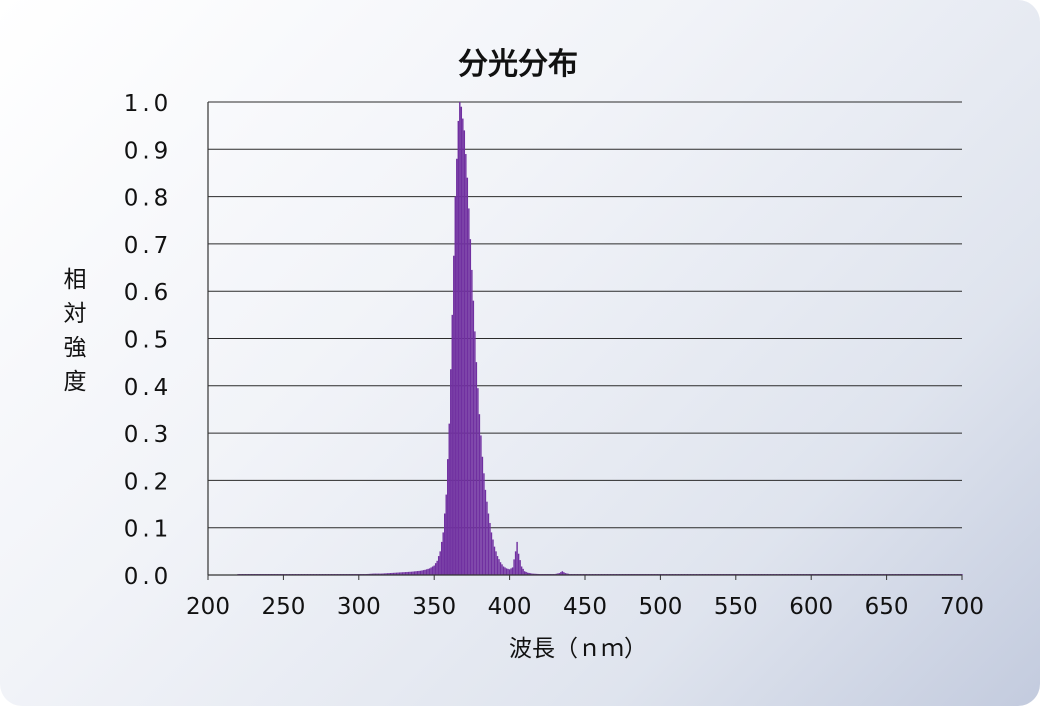 The width and height of the screenshot is (1040, 706). I want to click on x-tick-label: 600, so click(811, 607).